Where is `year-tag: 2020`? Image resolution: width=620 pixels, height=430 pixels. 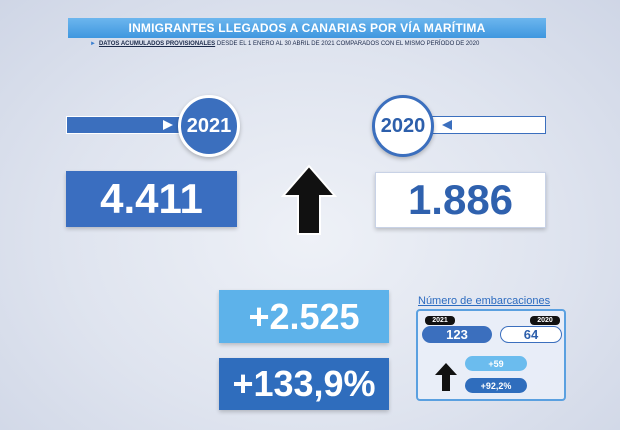 year-tag: 2020 is located at coordinates (545, 320).